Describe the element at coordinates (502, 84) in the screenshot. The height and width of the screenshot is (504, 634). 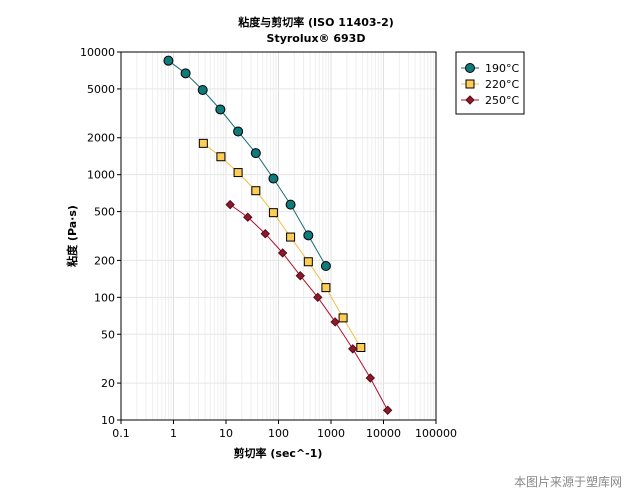
I see `legend-label: 220°C` at that location.